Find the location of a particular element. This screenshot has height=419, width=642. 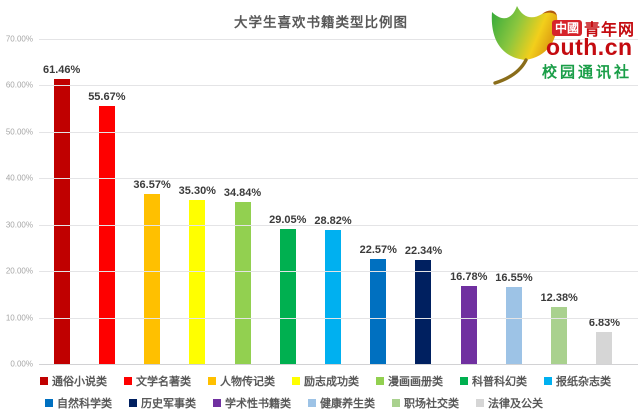

bar-value-label: 36.57% is located at coordinates (152, 185).